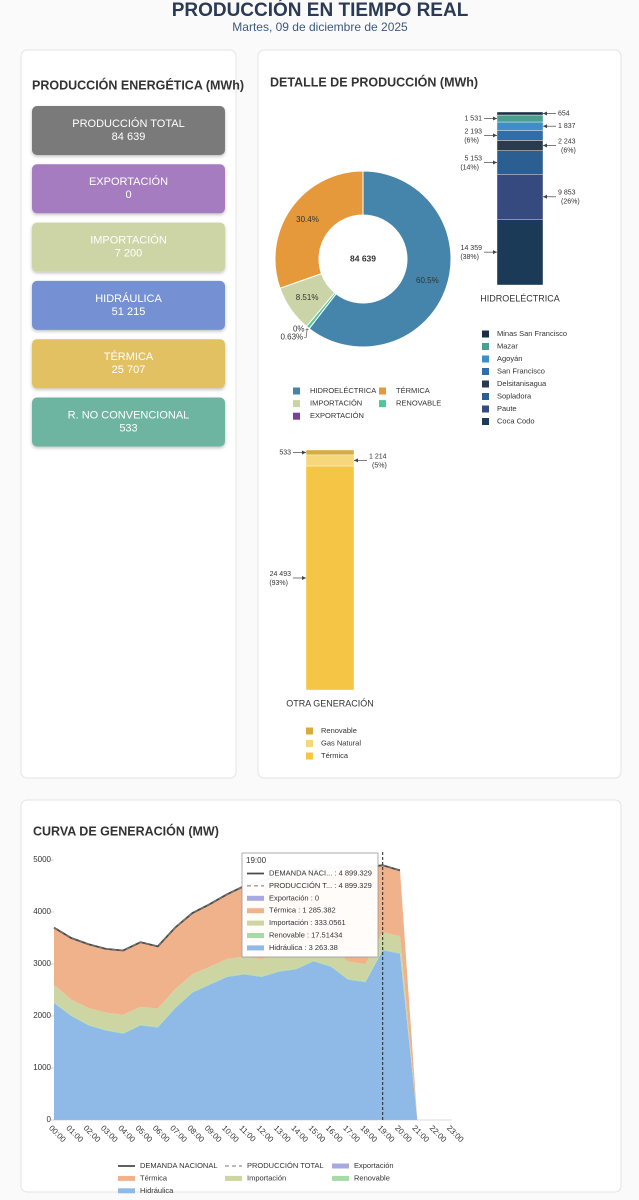 The height and width of the screenshot is (1200, 639). Describe the element at coordinates (129, 415) in the screenshot. I see `card-label: R. NO CONVENCIONAL` at that location.